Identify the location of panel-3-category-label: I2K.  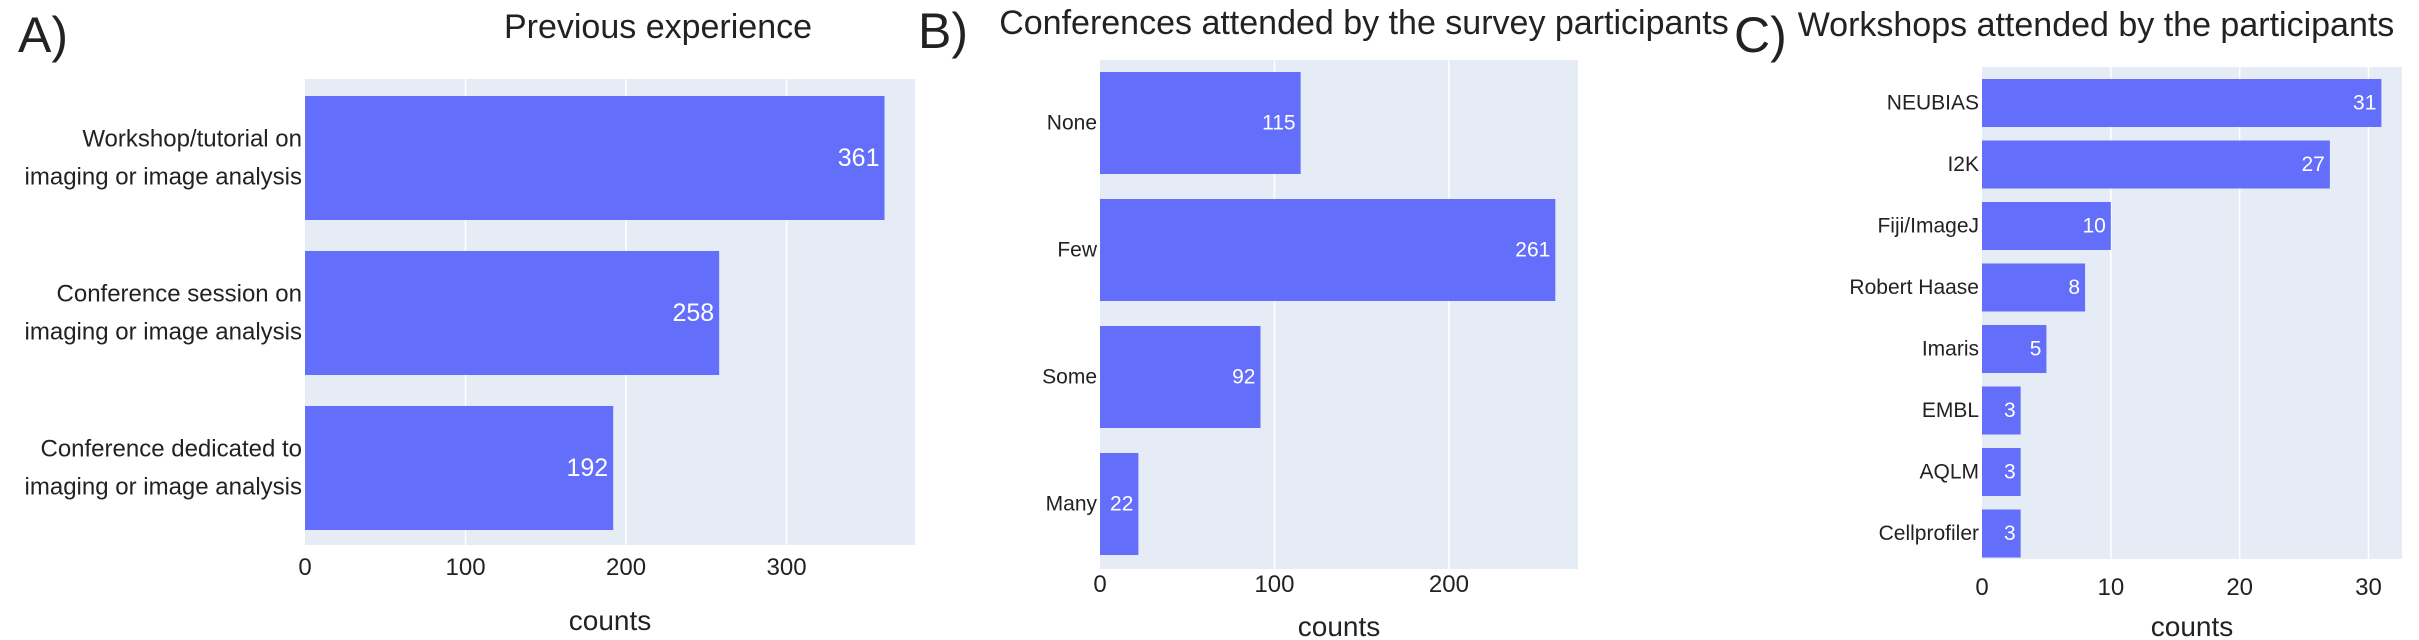
(1963, 164).